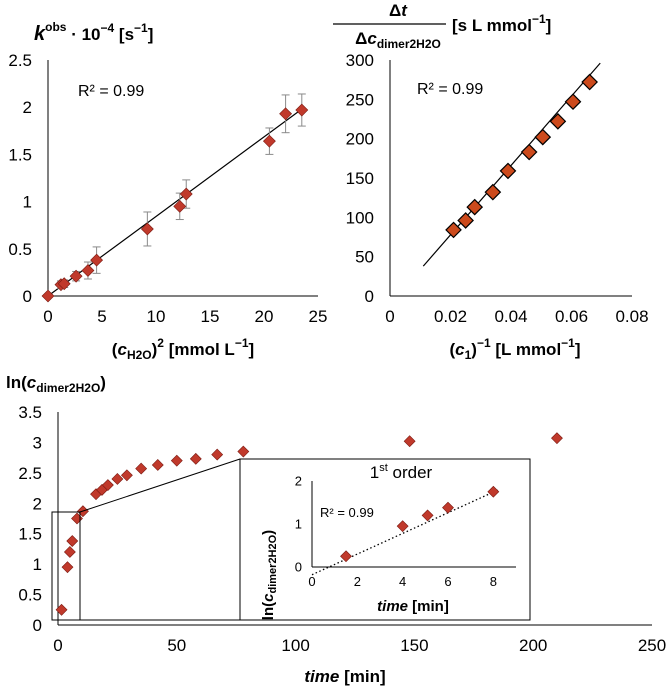  I want to click on y-tick-label: 100, so click(360, 217).